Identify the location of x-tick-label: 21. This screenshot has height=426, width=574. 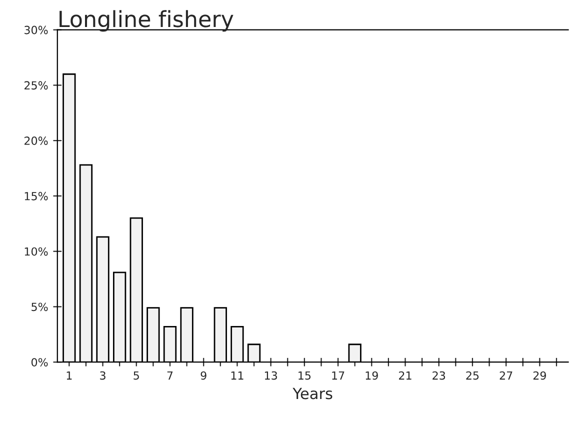
(405, 375).